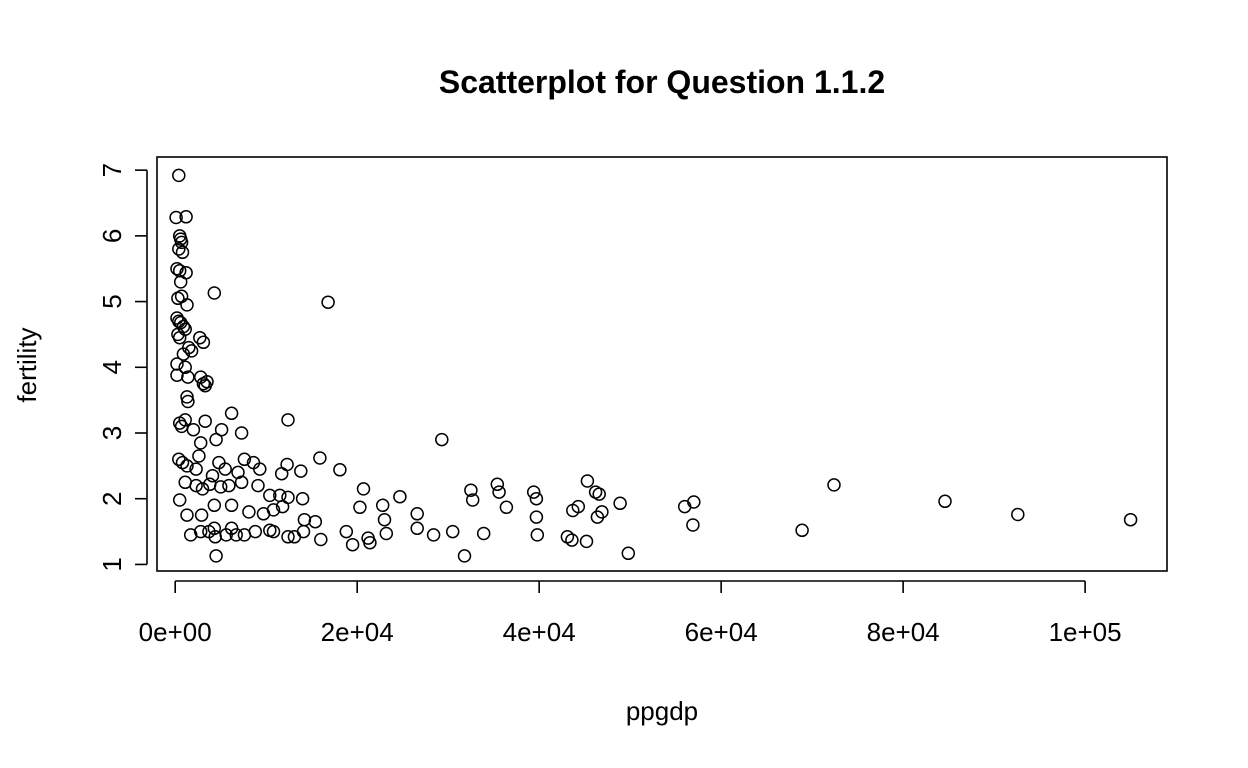 Image resolution: width=1248 pixels, height=768 pixels. What do you see at coordinates (27, 364) in the screenshot?
I see `y-axis-title: fertility` at bounding box center [27, 364].